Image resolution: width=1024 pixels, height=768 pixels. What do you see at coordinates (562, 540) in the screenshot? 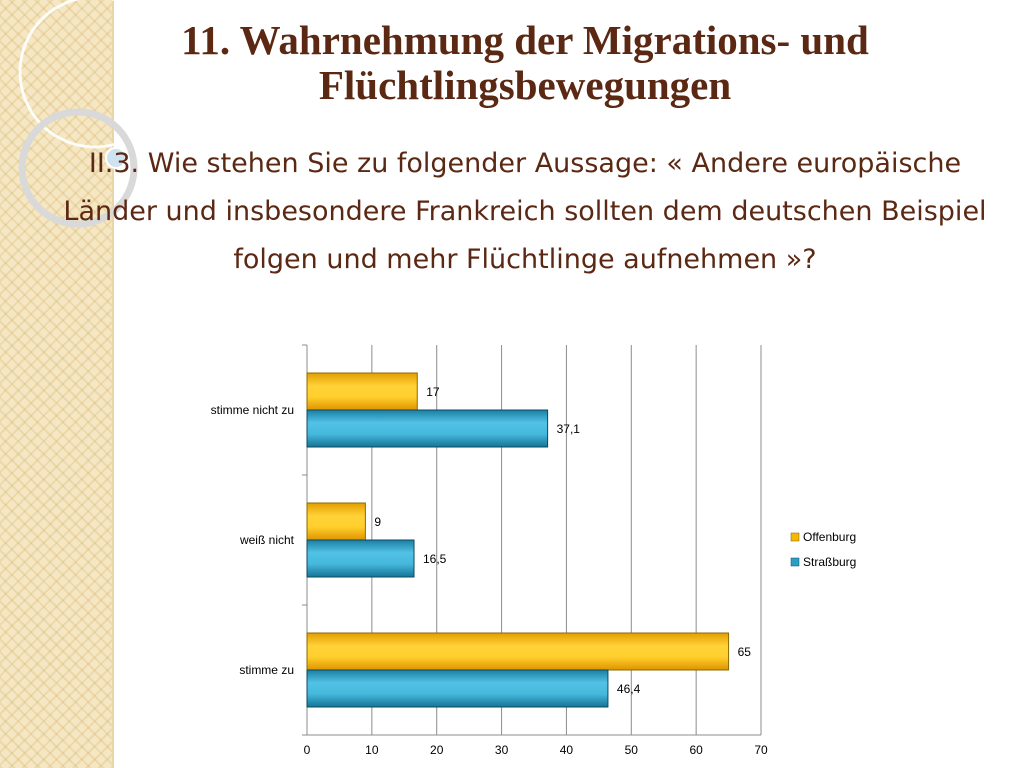
I see `data-labels: 17 37,1 9 16,5 65 46,4` at bounding box center [562, 540].